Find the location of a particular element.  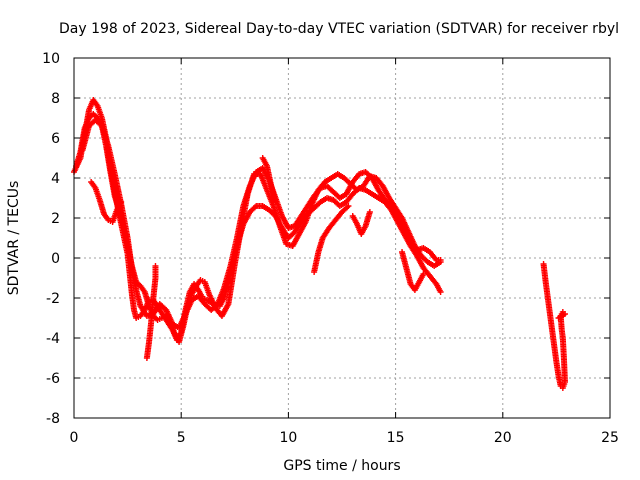

x-tick-label: 5 is located at coordinates (181, 438).